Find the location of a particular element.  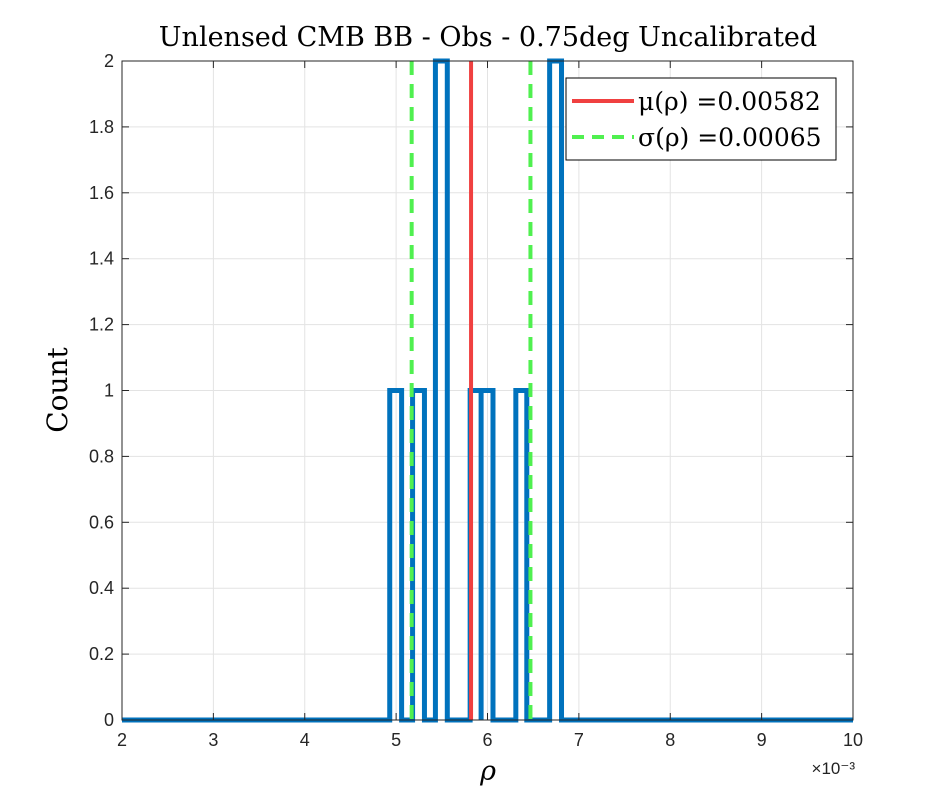

x-tick-label: 6 is located at coordinates (487, 740).